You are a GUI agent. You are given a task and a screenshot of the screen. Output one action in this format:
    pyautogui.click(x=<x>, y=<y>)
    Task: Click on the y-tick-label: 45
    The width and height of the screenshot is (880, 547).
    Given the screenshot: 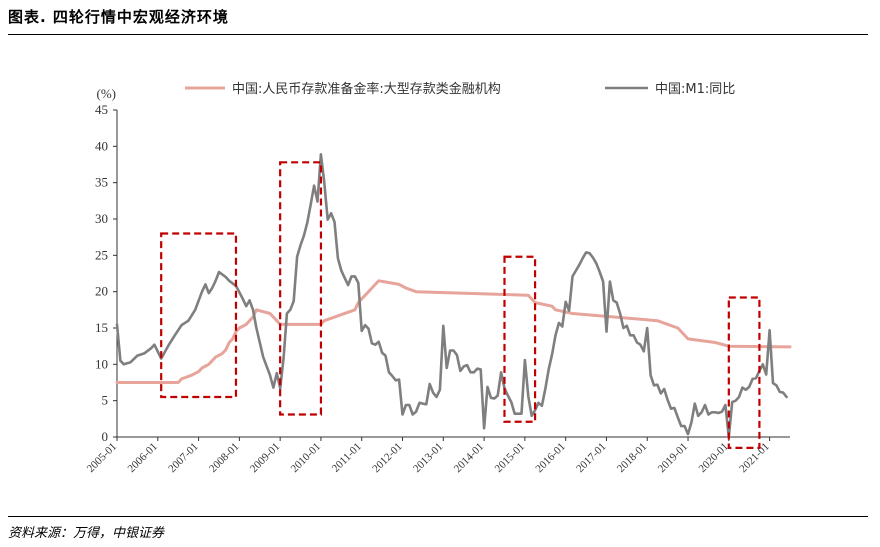 What is the action you would take?
    pyautogui.click(x=101, y=109)
    